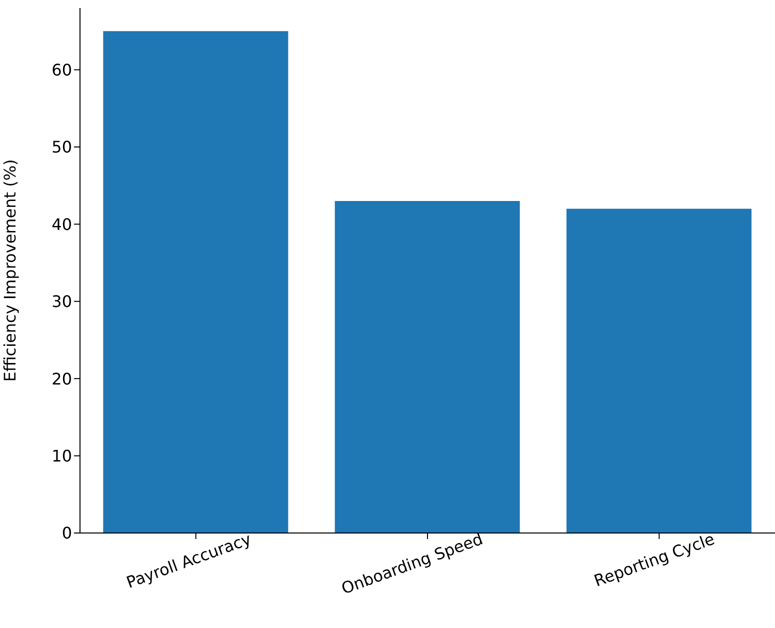 The image size is (775, 628). Describe the element at coordinates (62, 378) in the screenshot. I see `y-tick-label: 20` at that location.